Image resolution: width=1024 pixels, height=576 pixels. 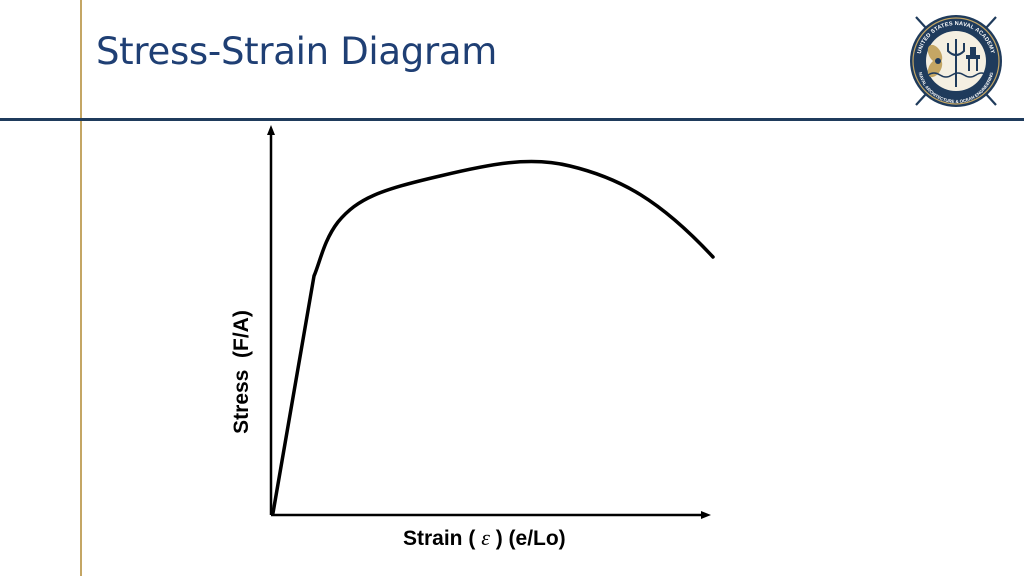 I want to click on y-axis-label: Stress (F/A), so click(x=241, y=372).